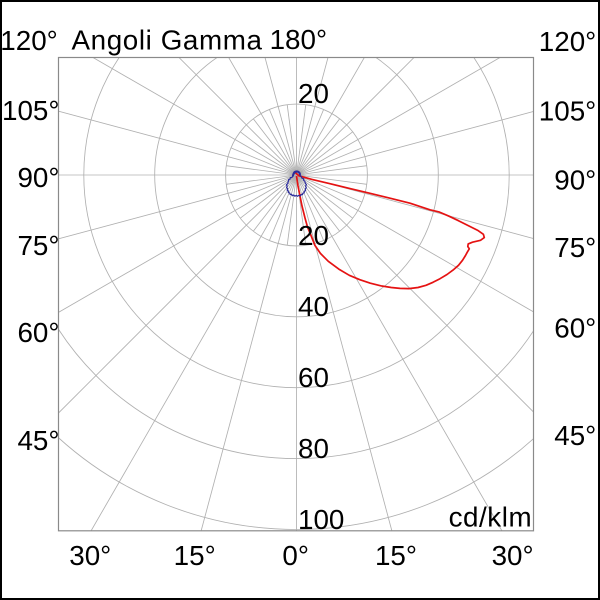  I want to click on svg-text: Angoli Gamma, so click(167, 39).